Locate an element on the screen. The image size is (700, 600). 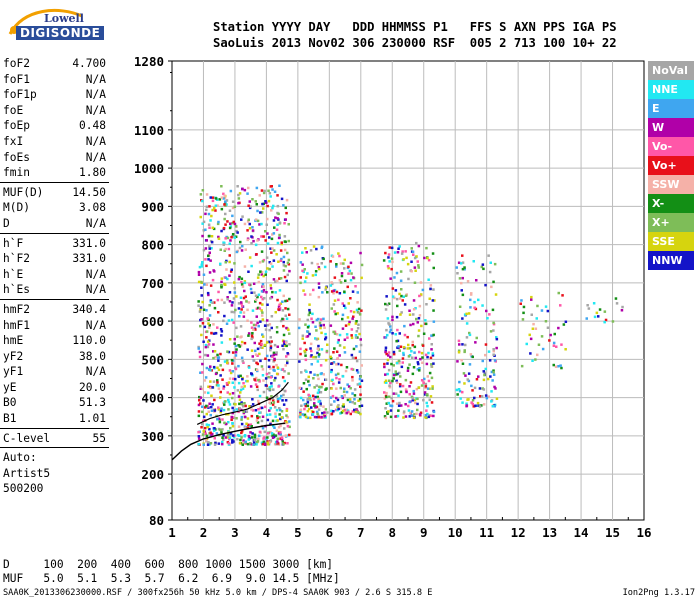
legend-item-nnw: NNW is located at coordinates (671, 260).